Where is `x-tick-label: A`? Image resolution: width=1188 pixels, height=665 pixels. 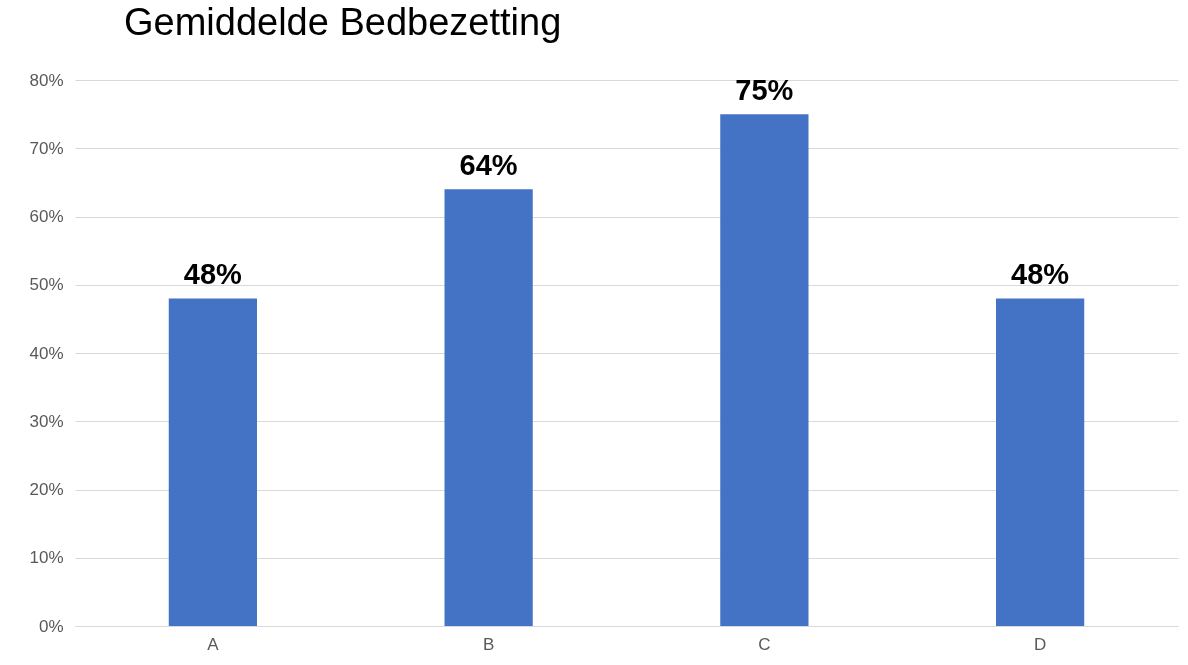 x-tick-label: A is located at coordinates (213, 644).